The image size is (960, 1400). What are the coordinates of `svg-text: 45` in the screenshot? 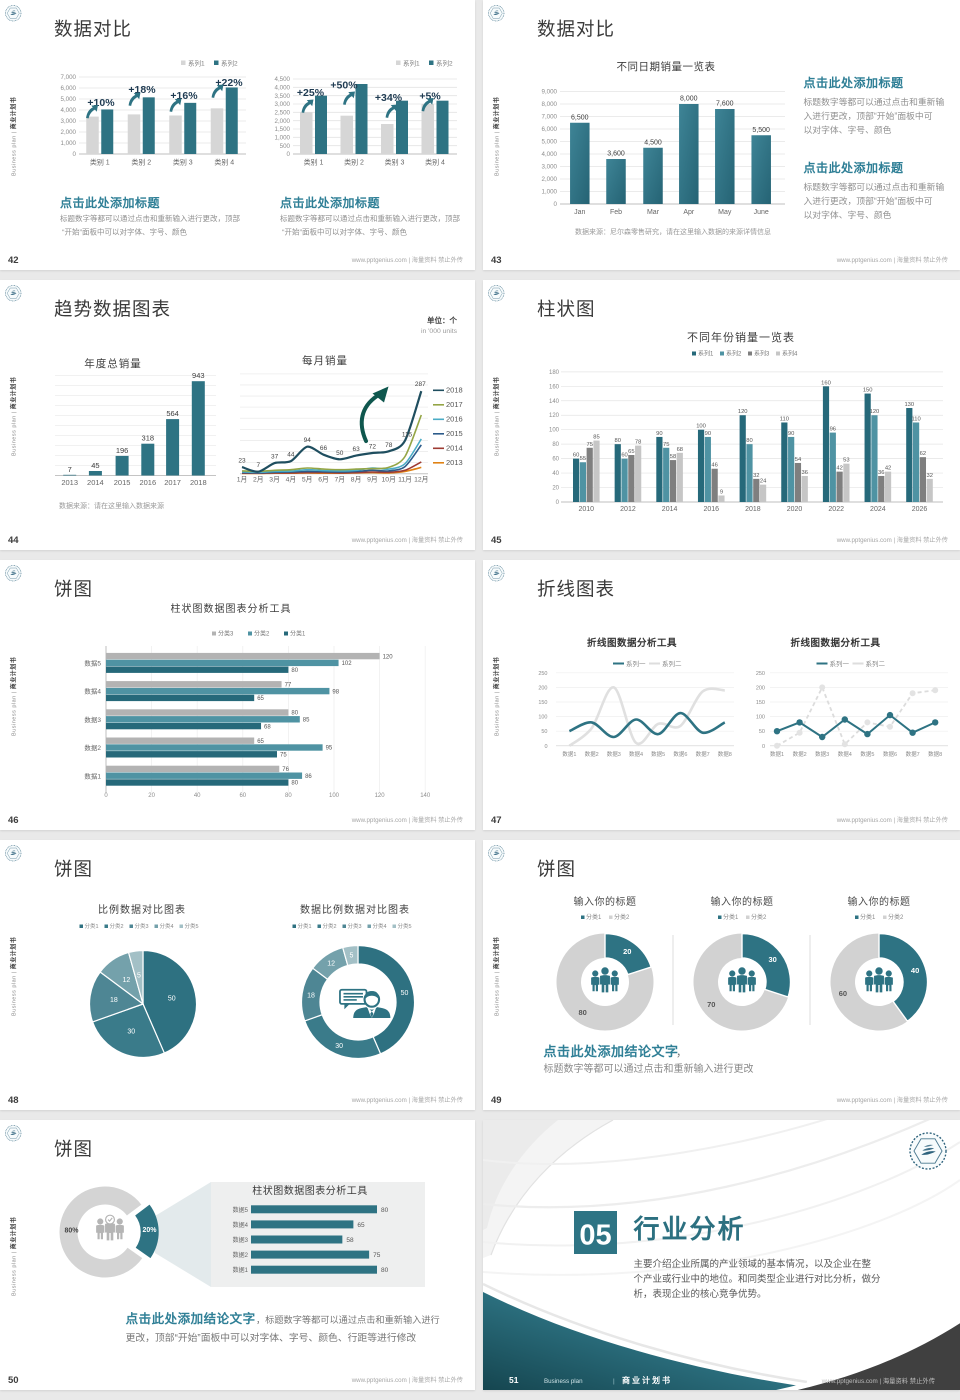 It's located at (95, 465).